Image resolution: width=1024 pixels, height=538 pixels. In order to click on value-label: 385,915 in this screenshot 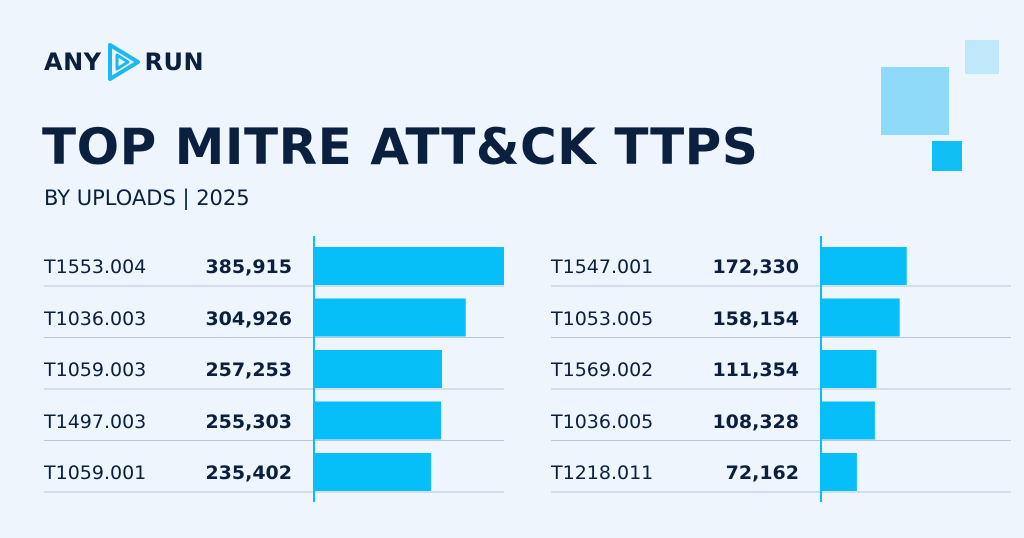, I will do `click(248, 267)`.